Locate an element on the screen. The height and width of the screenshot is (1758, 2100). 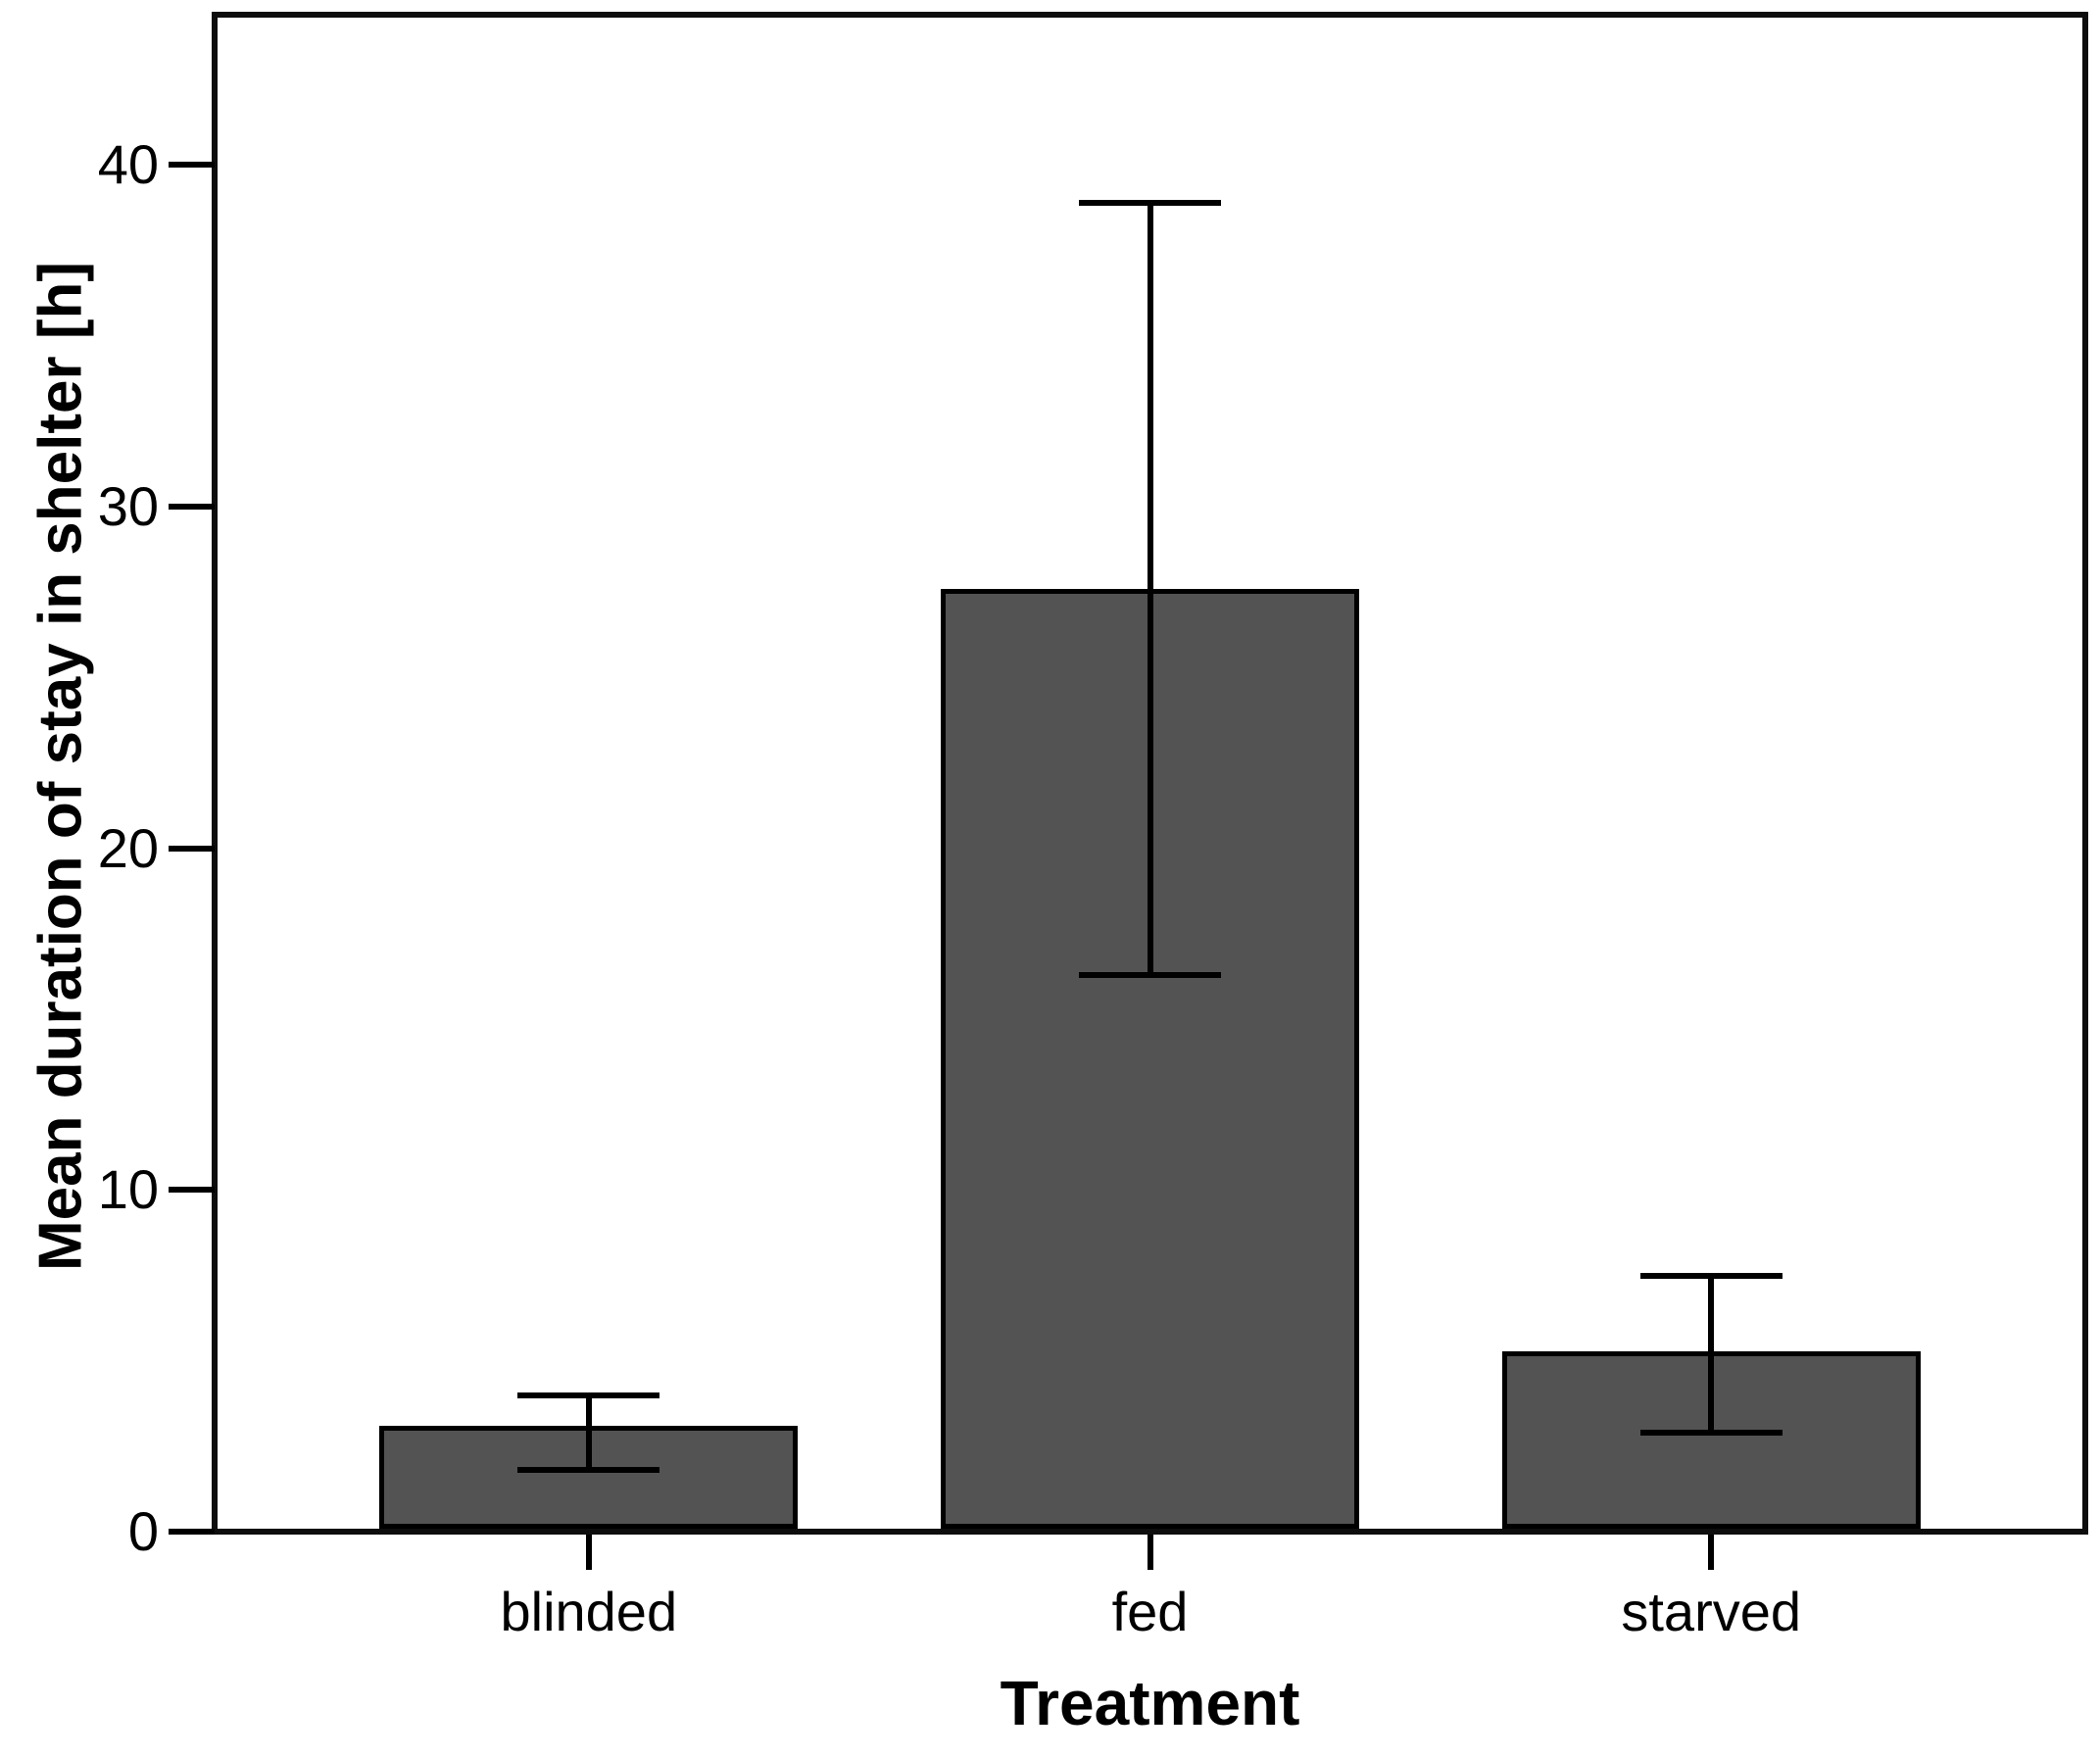
y-tick-label: 30 is located at coordinates (128, 507).